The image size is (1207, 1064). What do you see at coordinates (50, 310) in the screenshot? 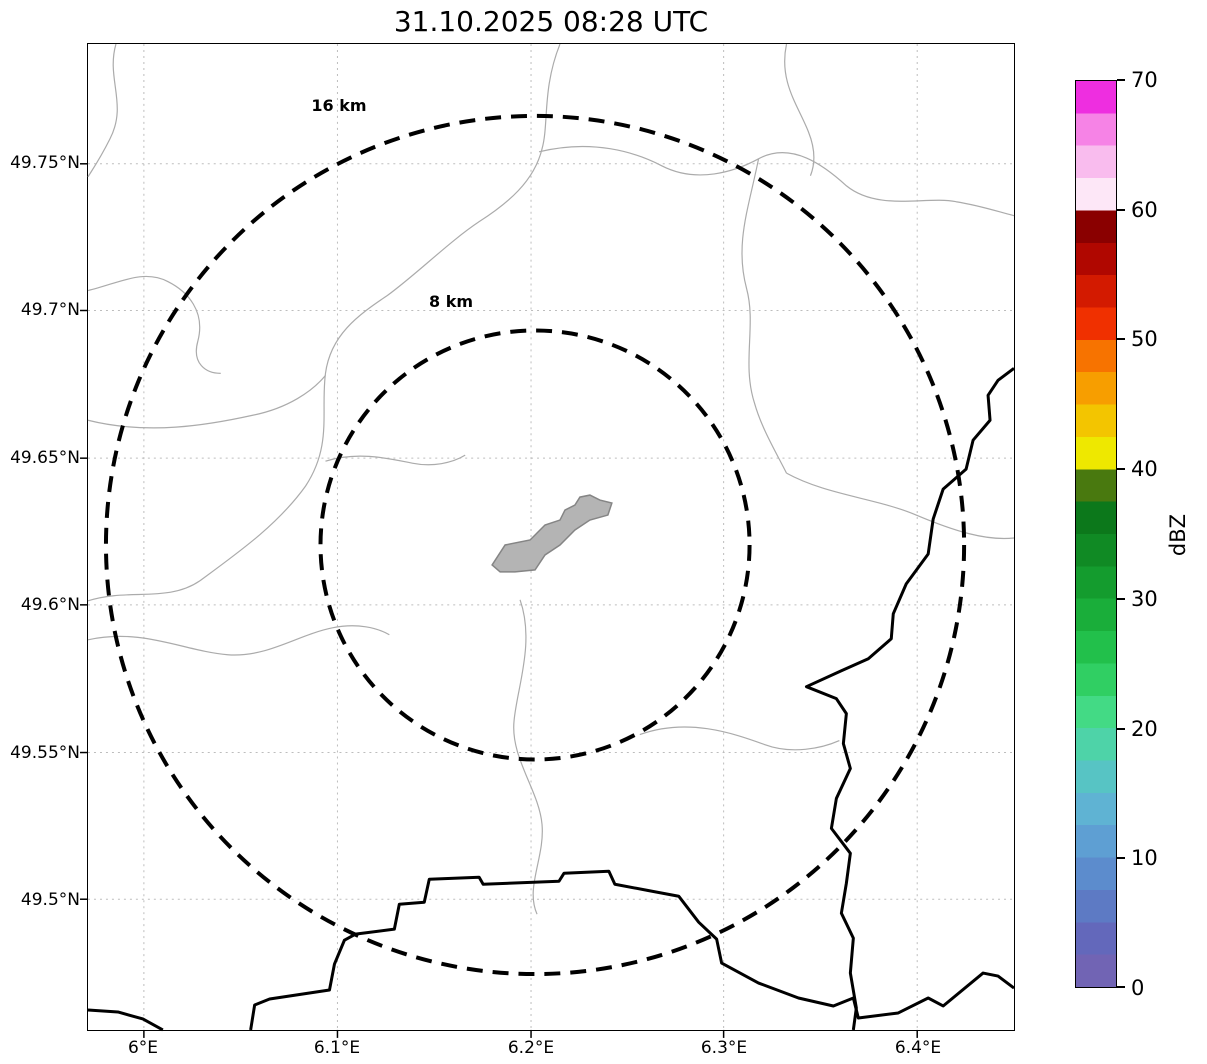
I see `y-tick-label: 49.7°N` at bounding box center [50, 310].